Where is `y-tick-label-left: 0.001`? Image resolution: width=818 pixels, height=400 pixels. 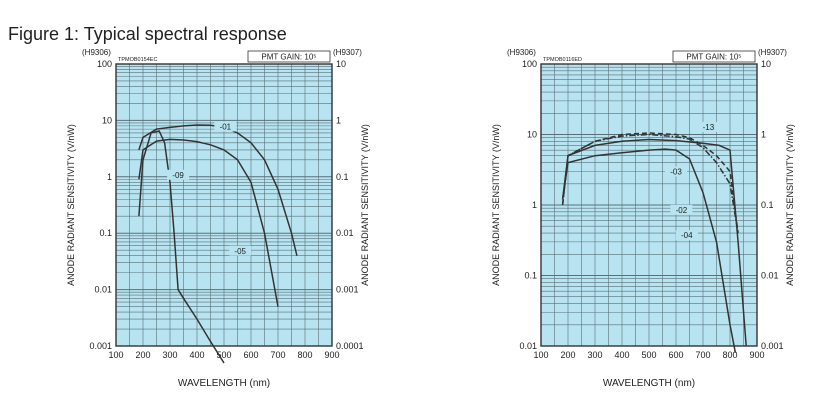
y-tick-label-left: 0.001 is located at coordinates (100, 346).